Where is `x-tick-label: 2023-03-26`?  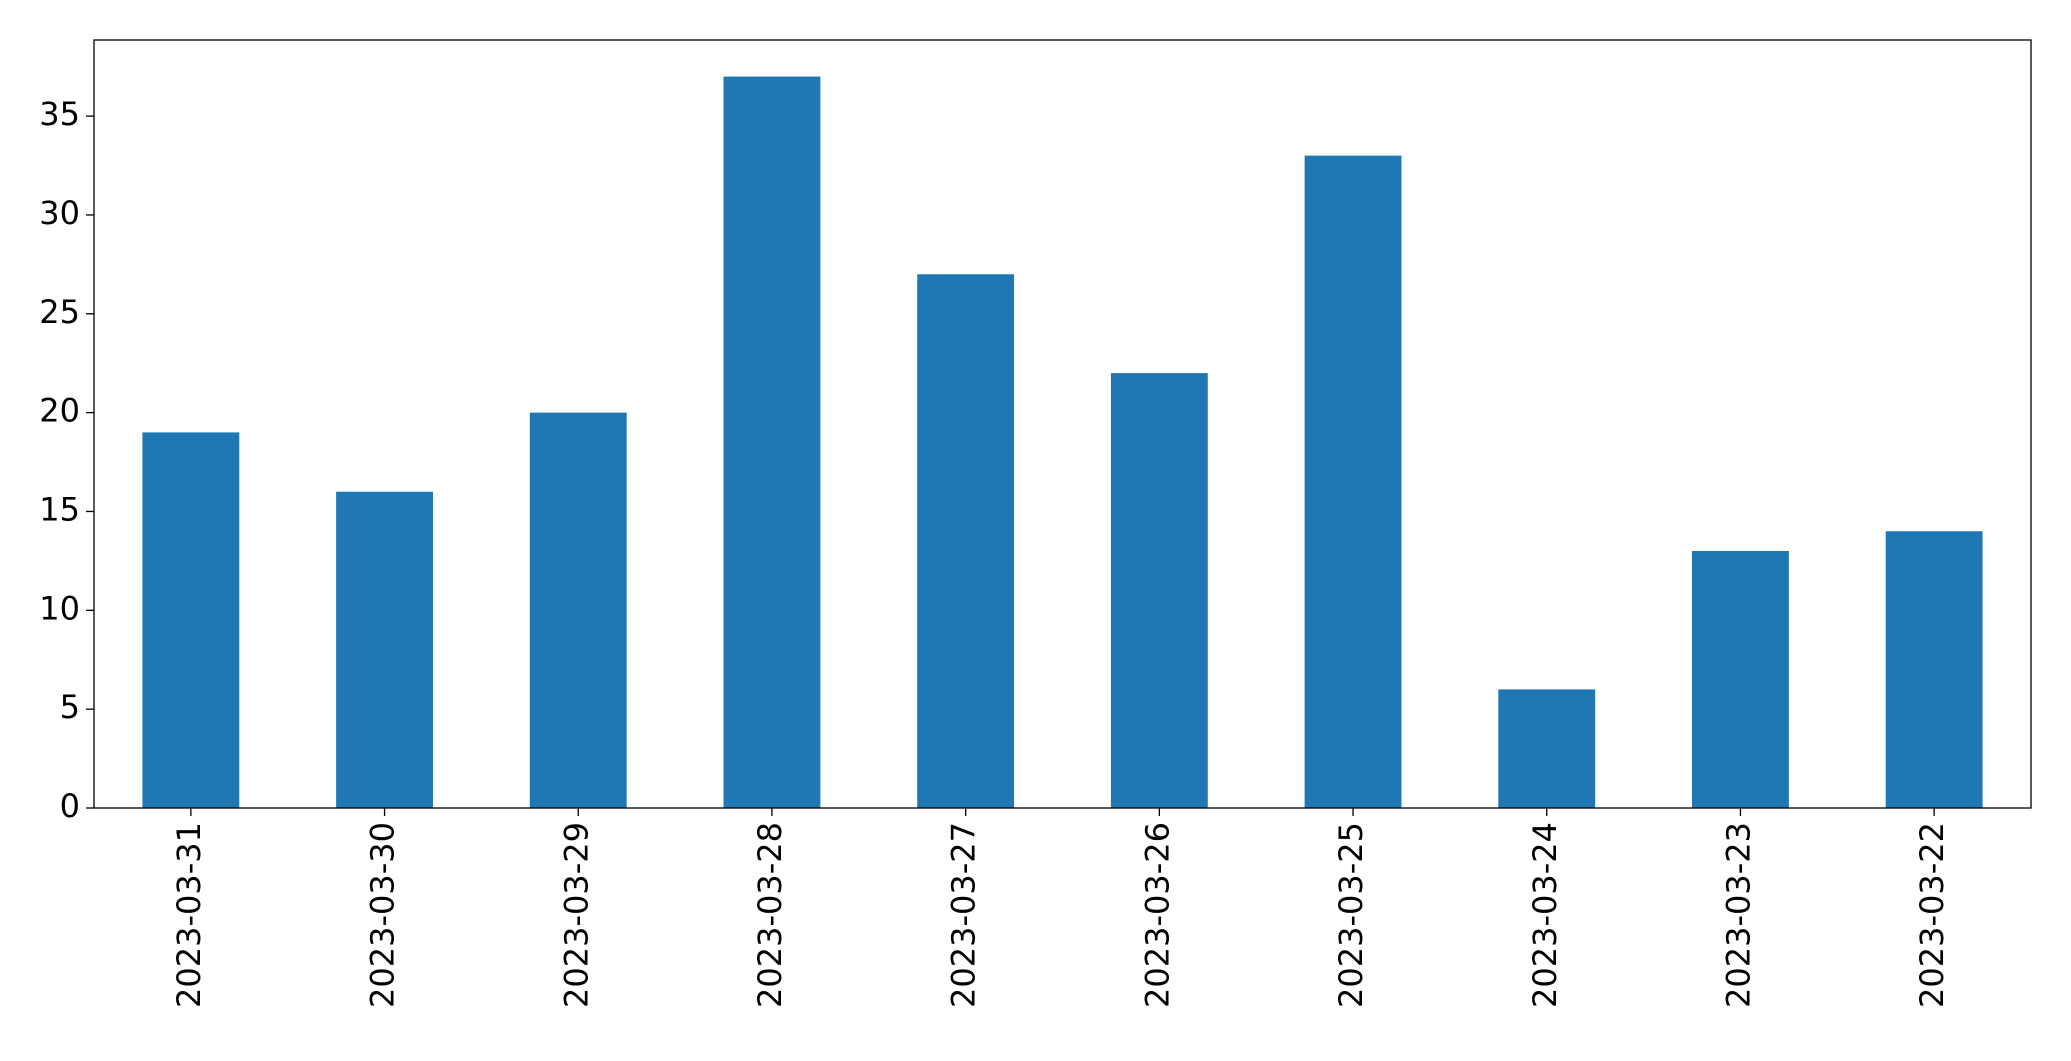
x-tick-label: 2023-03-26 is located at coordinates (1157, 915).